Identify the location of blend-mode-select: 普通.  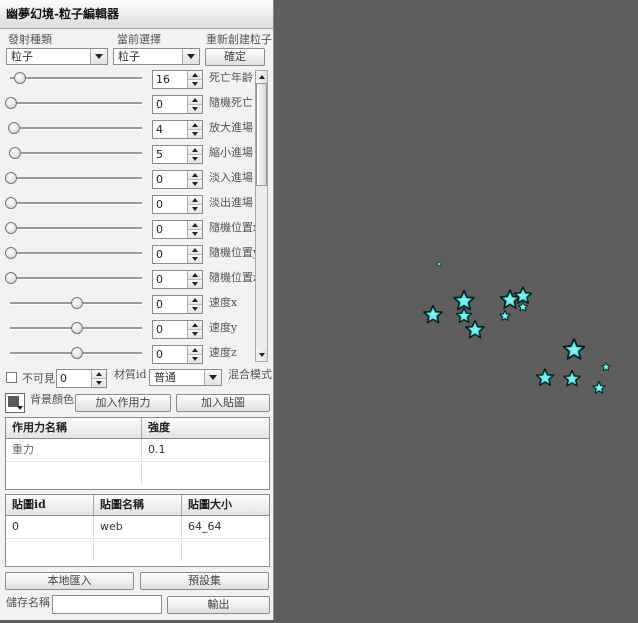
(185, 377).